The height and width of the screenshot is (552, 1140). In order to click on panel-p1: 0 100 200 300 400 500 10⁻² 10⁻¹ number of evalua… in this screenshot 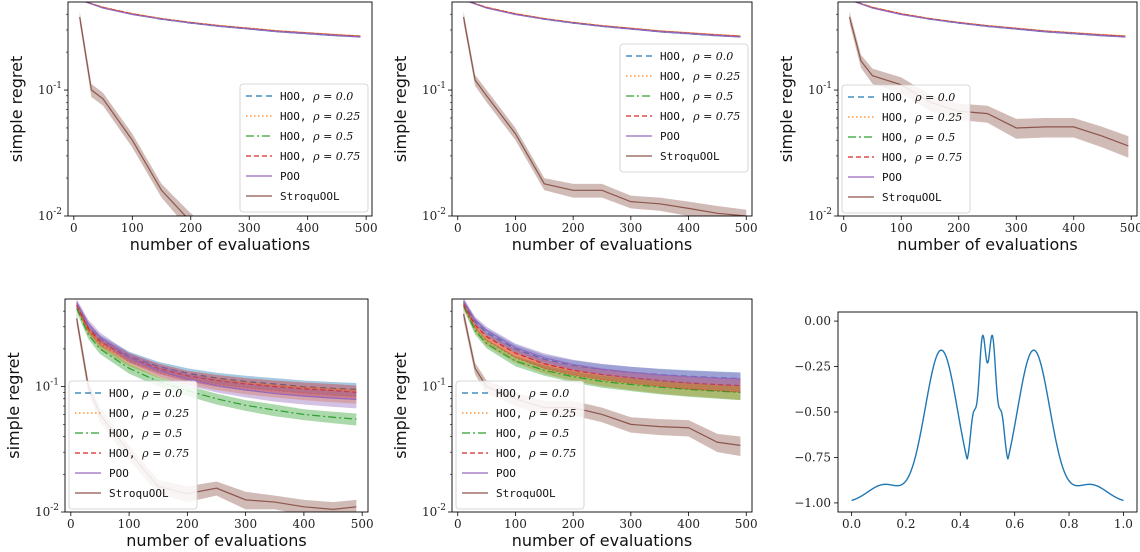, I will do `click(192, 127)`.